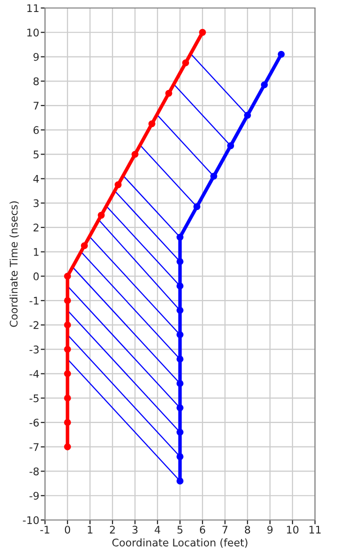 The width and height of the screenshot is (343, 552). Describe the element at coordinates (36, 252) in the screenshot. I see `y-tick-label: 1` at that location.